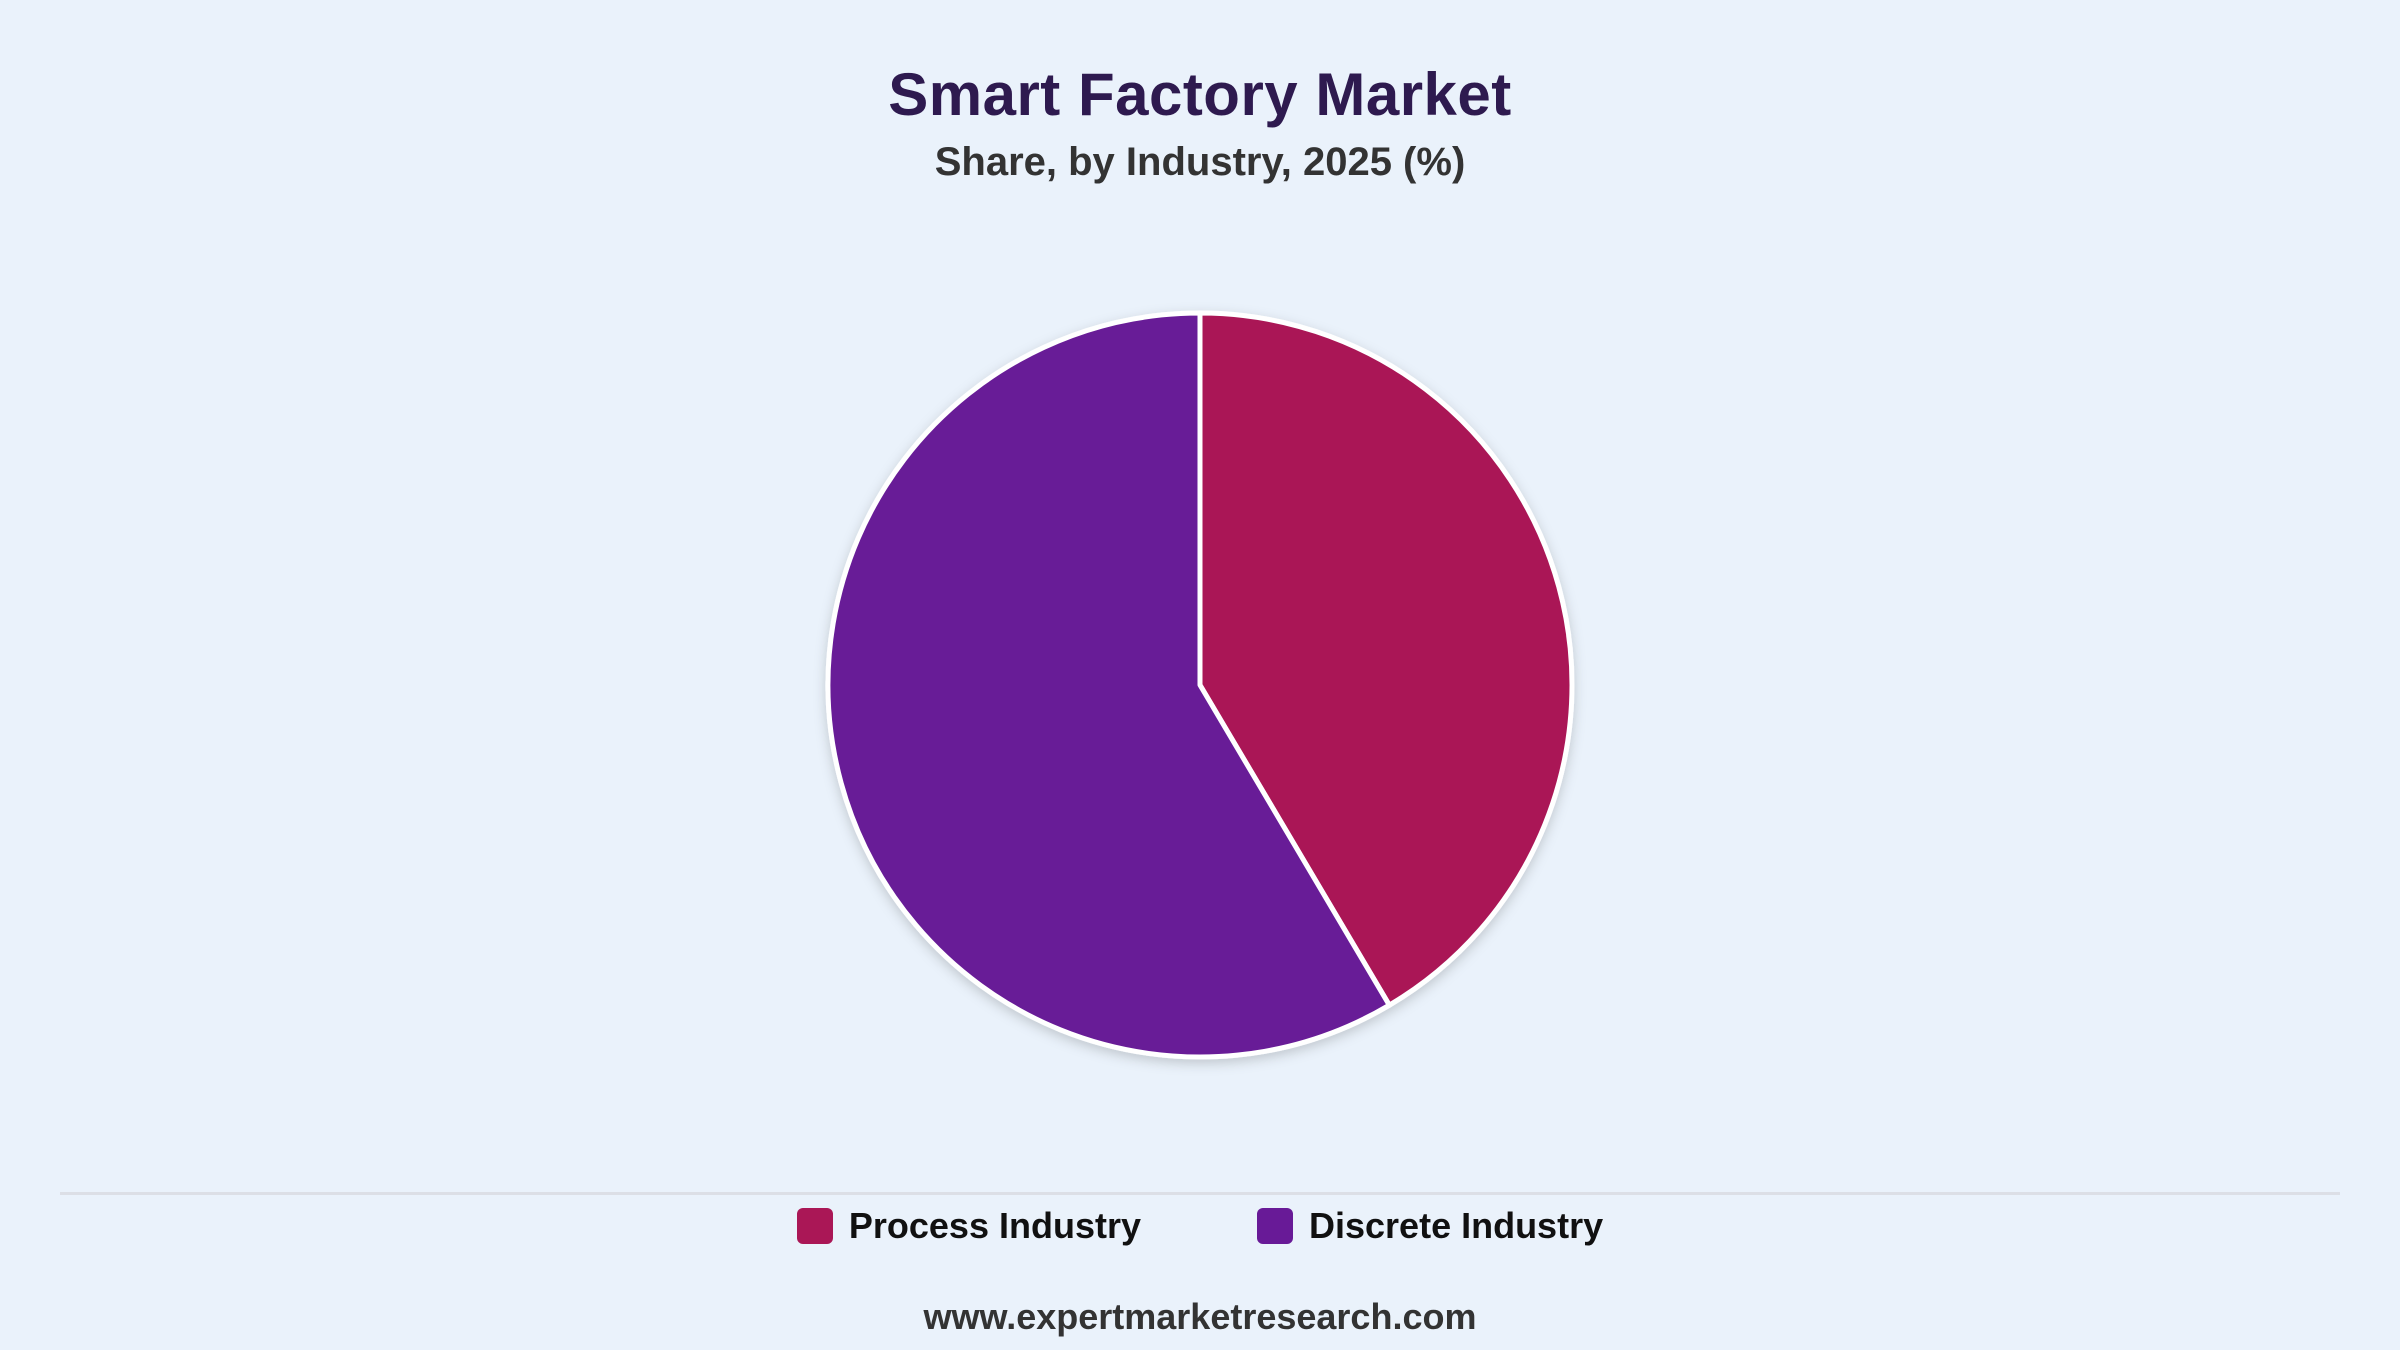 Image resolution: width=2400 pixels, height=1350 pixels. What do you see at coordinates (1200, 162) in the screenshot?
I see `chart-subtitle: Share, by Industry, 2025 (%)` at bounding box center [1200, 162].